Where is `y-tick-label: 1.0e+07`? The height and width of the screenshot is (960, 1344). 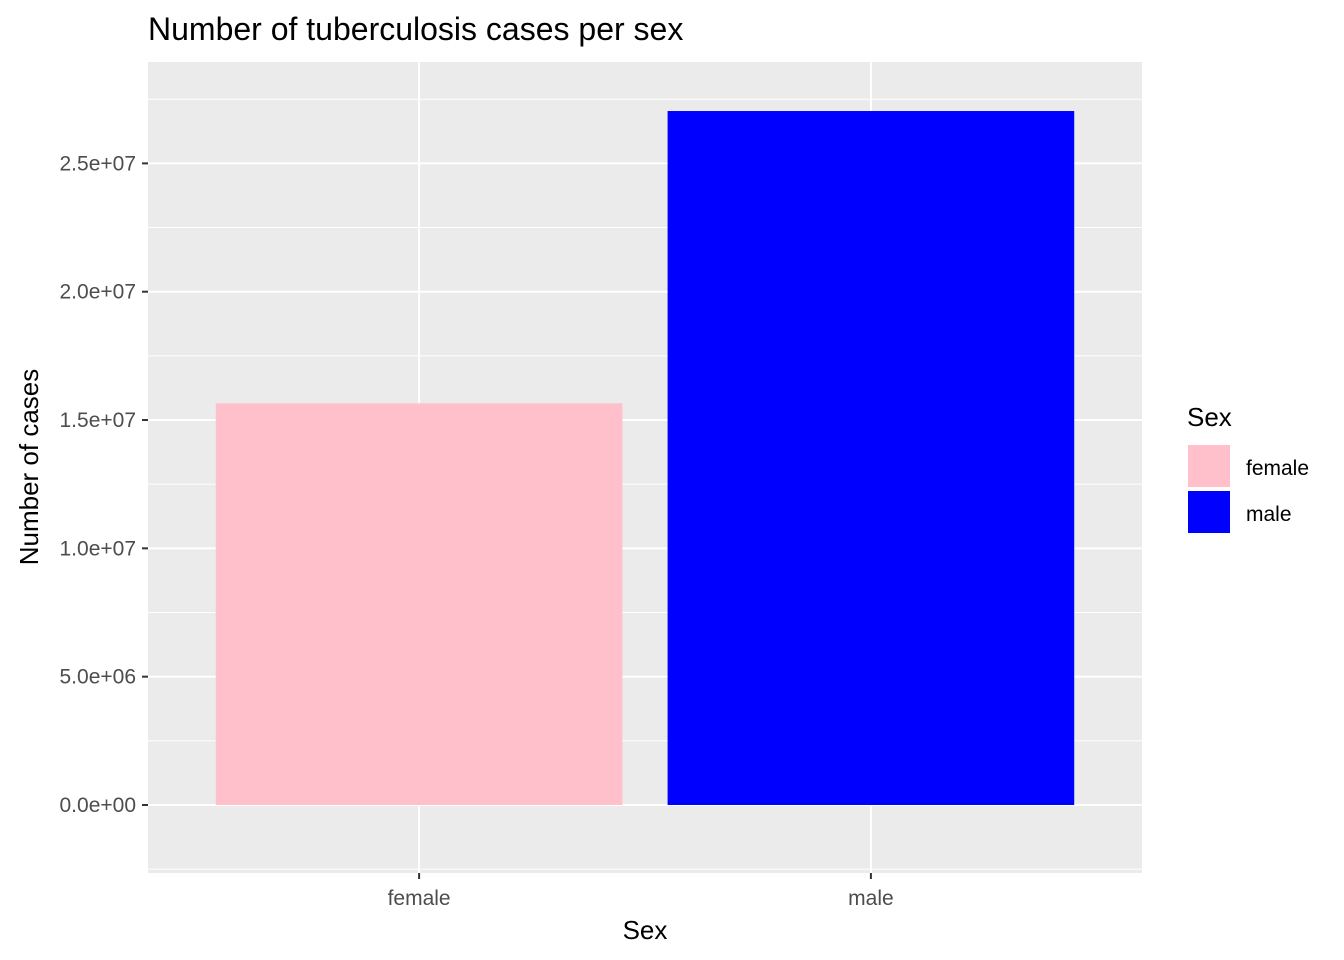 y-tick-label: 1.0e+07 is located at coordinates (98, 548).